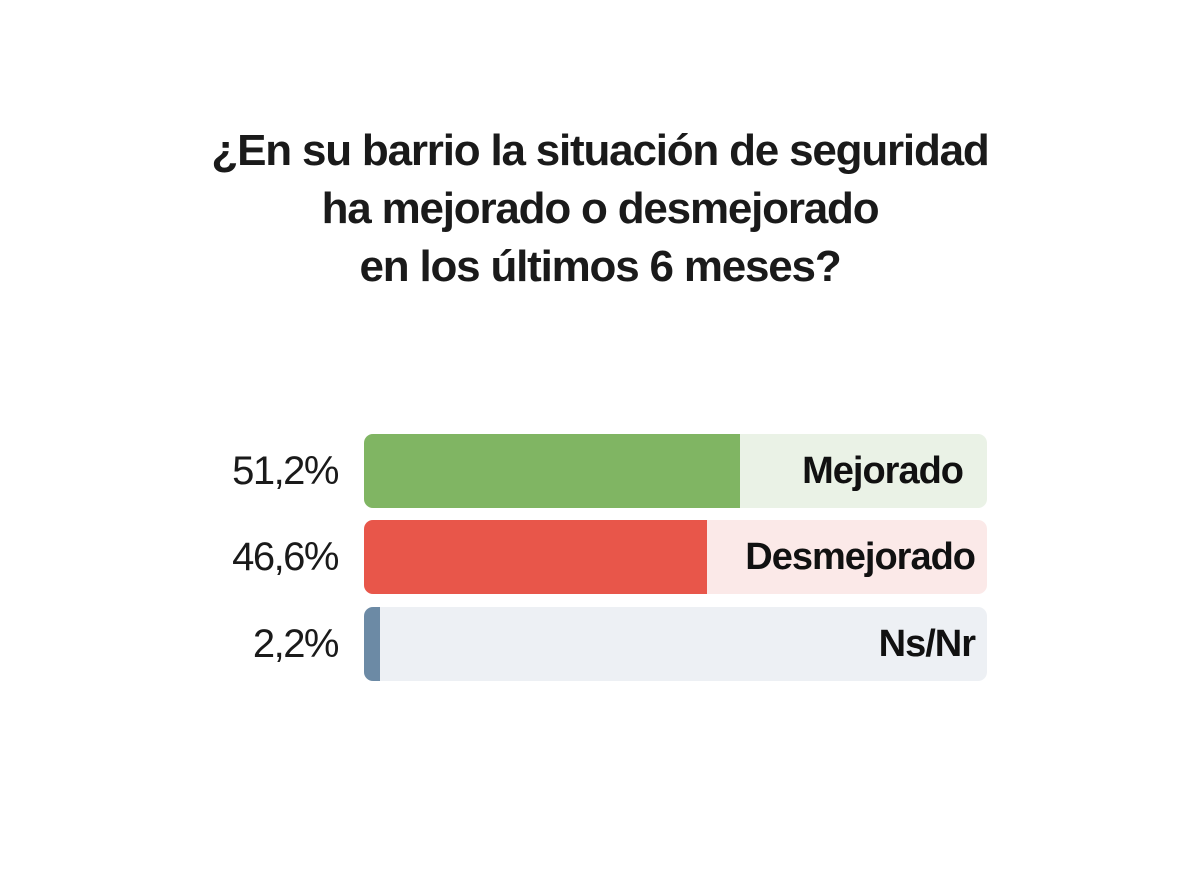 Image resolution: width=1200 pixels, height=889 pixels. I want to click on bar-row-mejorado: 51,2% Mejorado, so click(600, 471).